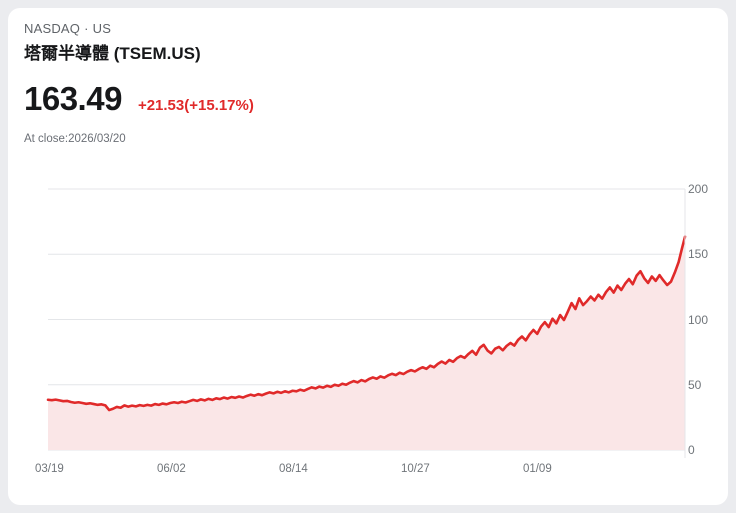 This screenshot has height=513, width=736. Describe the element at coordinates (698, 189) in the screenshot. I see `y-tick-label: 200` at that location.